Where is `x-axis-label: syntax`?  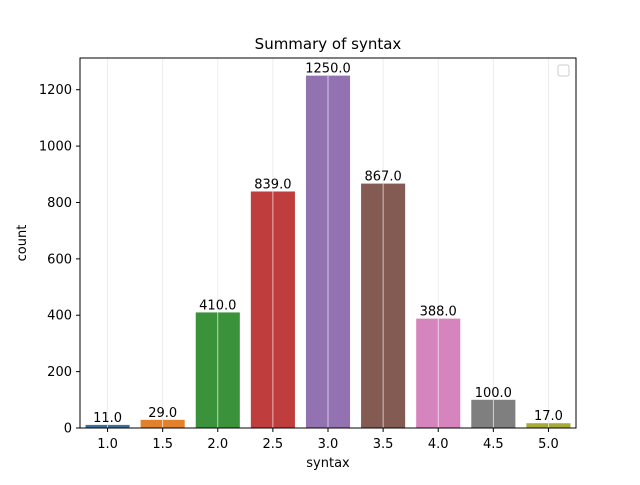 x-axis-label: syntax is located at coordinates (328, 463).